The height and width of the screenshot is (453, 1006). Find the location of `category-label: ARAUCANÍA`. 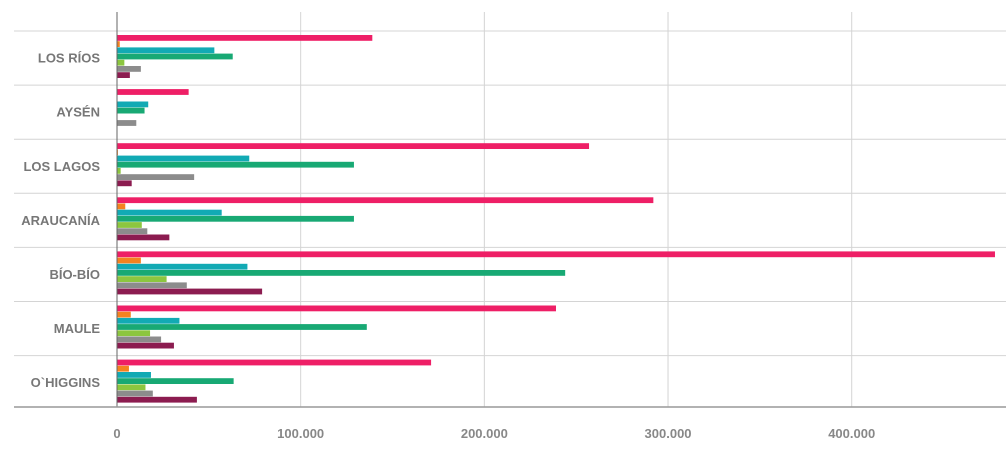

category-label: ARAUCANÍA is located at coordinates (60, 220).